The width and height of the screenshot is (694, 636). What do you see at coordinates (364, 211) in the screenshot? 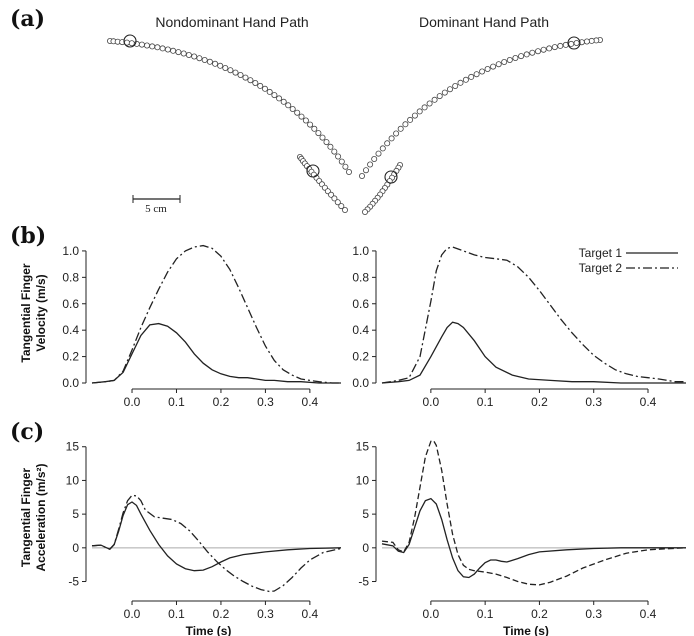
I see `dominant-path-target-2-marker` at bounding box center [364, 211].